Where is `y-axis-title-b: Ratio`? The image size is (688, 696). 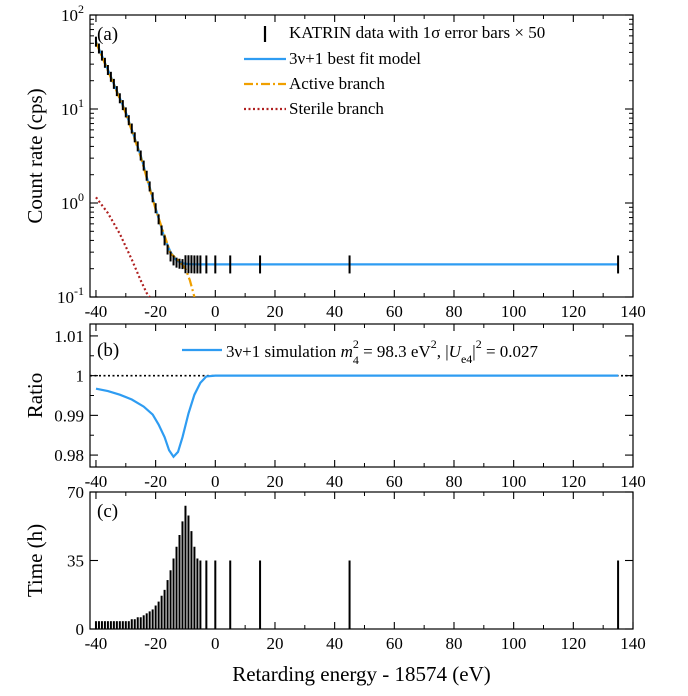
y-axis-title-b: Ratio is located at coordinates (35, 396).